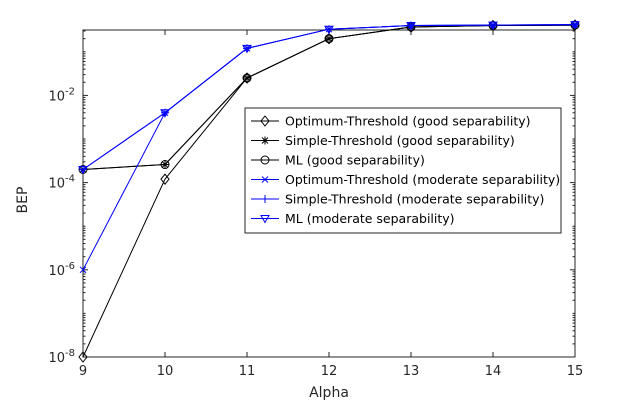  Describe the element at coordinates (61, 95) in the screenshot. I see `y-tick-label: 10⁻²` at that location.